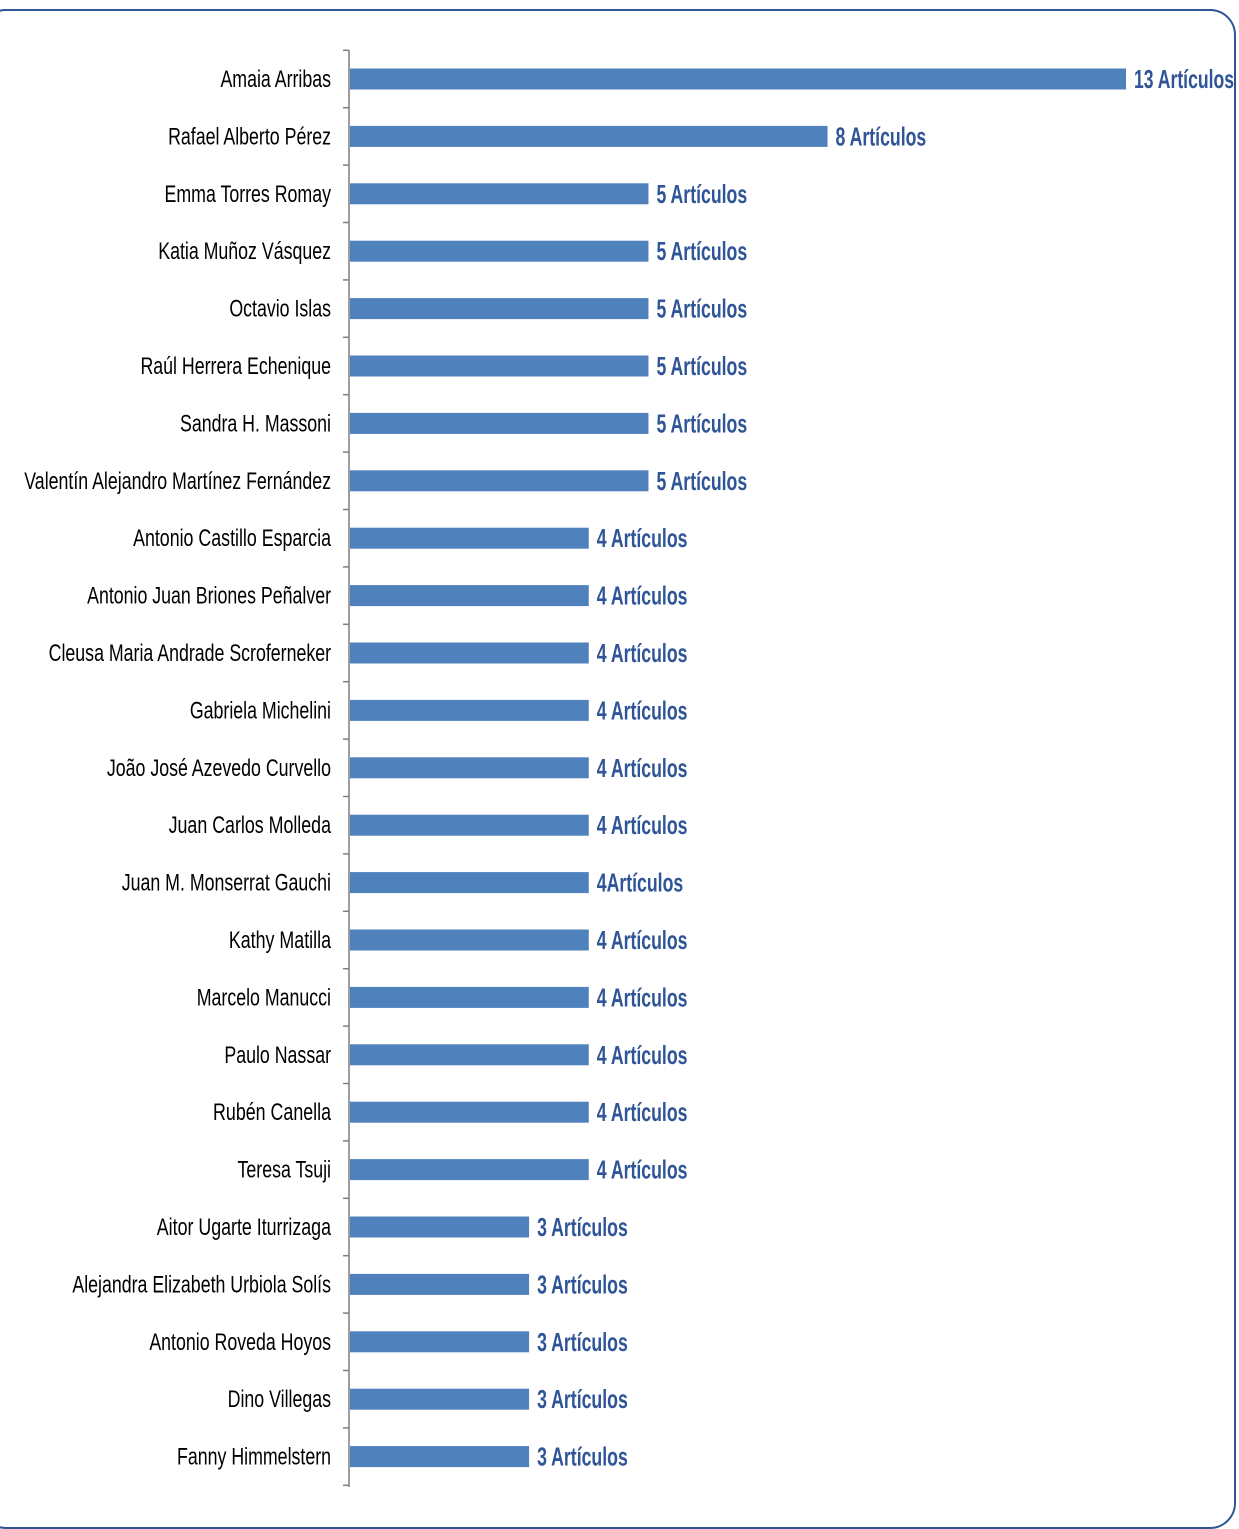 This screenshot has width=1239, height=1529. What do you see at coordinates (232, 538) in the screenshot?
I see `category-label: Antonio Castillo Esparcia` at bounding box center [232, 538].